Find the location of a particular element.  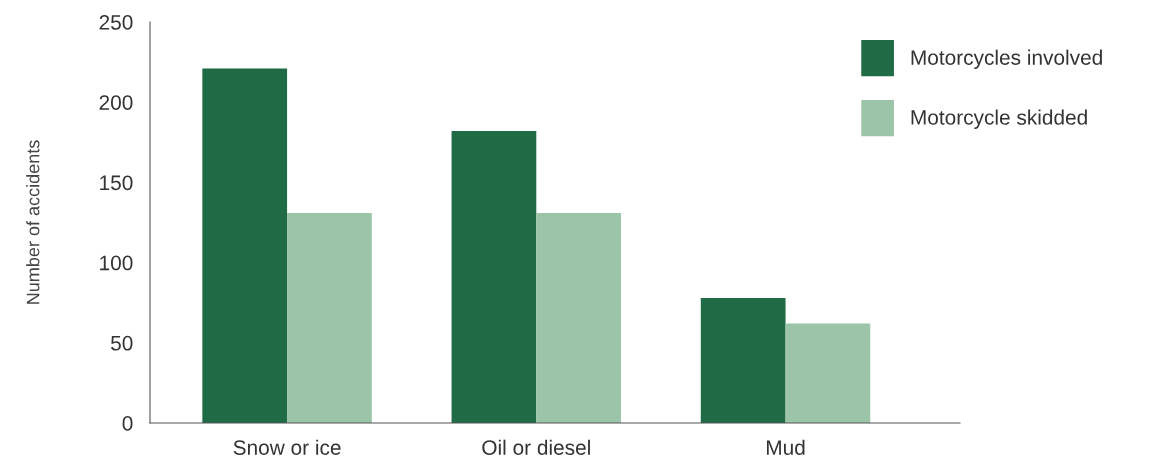

y-tick-label: 150 is located at coordinates (116, 183).